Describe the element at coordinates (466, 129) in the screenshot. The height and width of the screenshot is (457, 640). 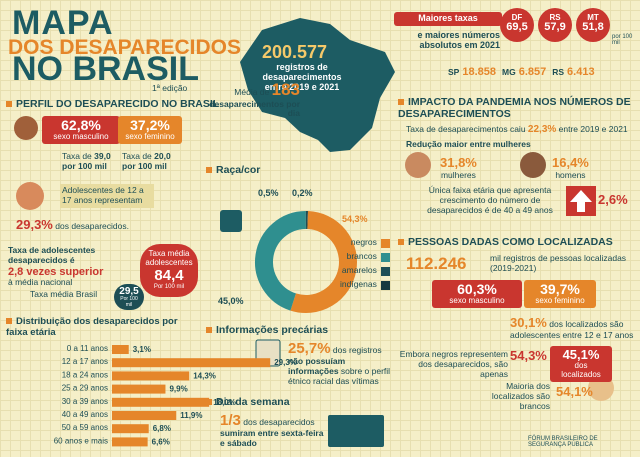
I see `drop-text: Taxa de desaparecimentos caiu` at that location.